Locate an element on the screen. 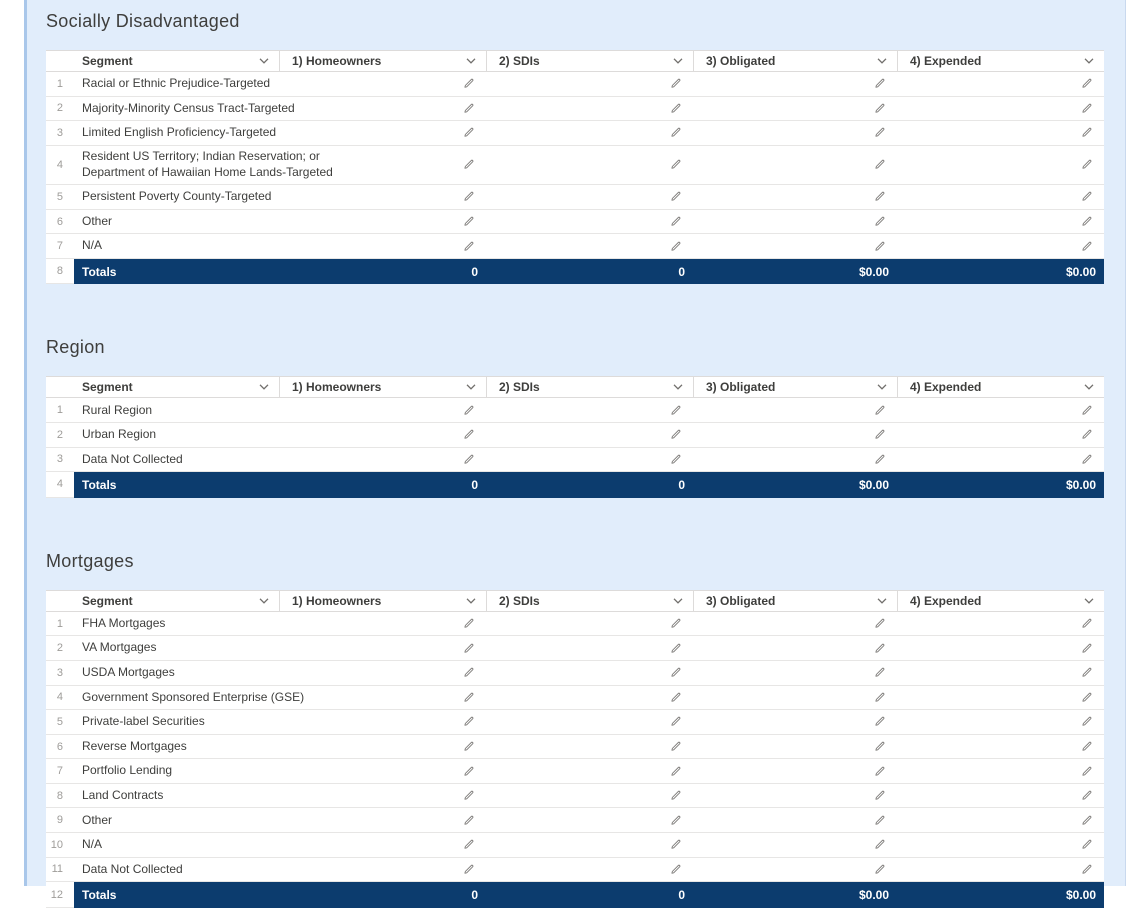 Image resolution: width=1132 pixels, height=908 pixels. column-header-sdis: 2) SDIs is located at coordinates (589, 61).